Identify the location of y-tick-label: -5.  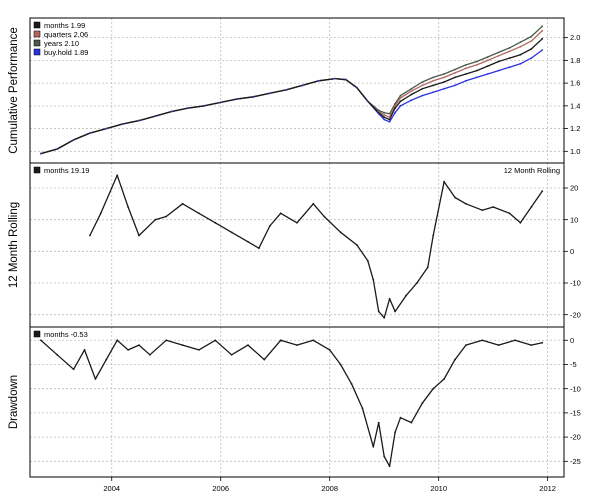
(573, 364).